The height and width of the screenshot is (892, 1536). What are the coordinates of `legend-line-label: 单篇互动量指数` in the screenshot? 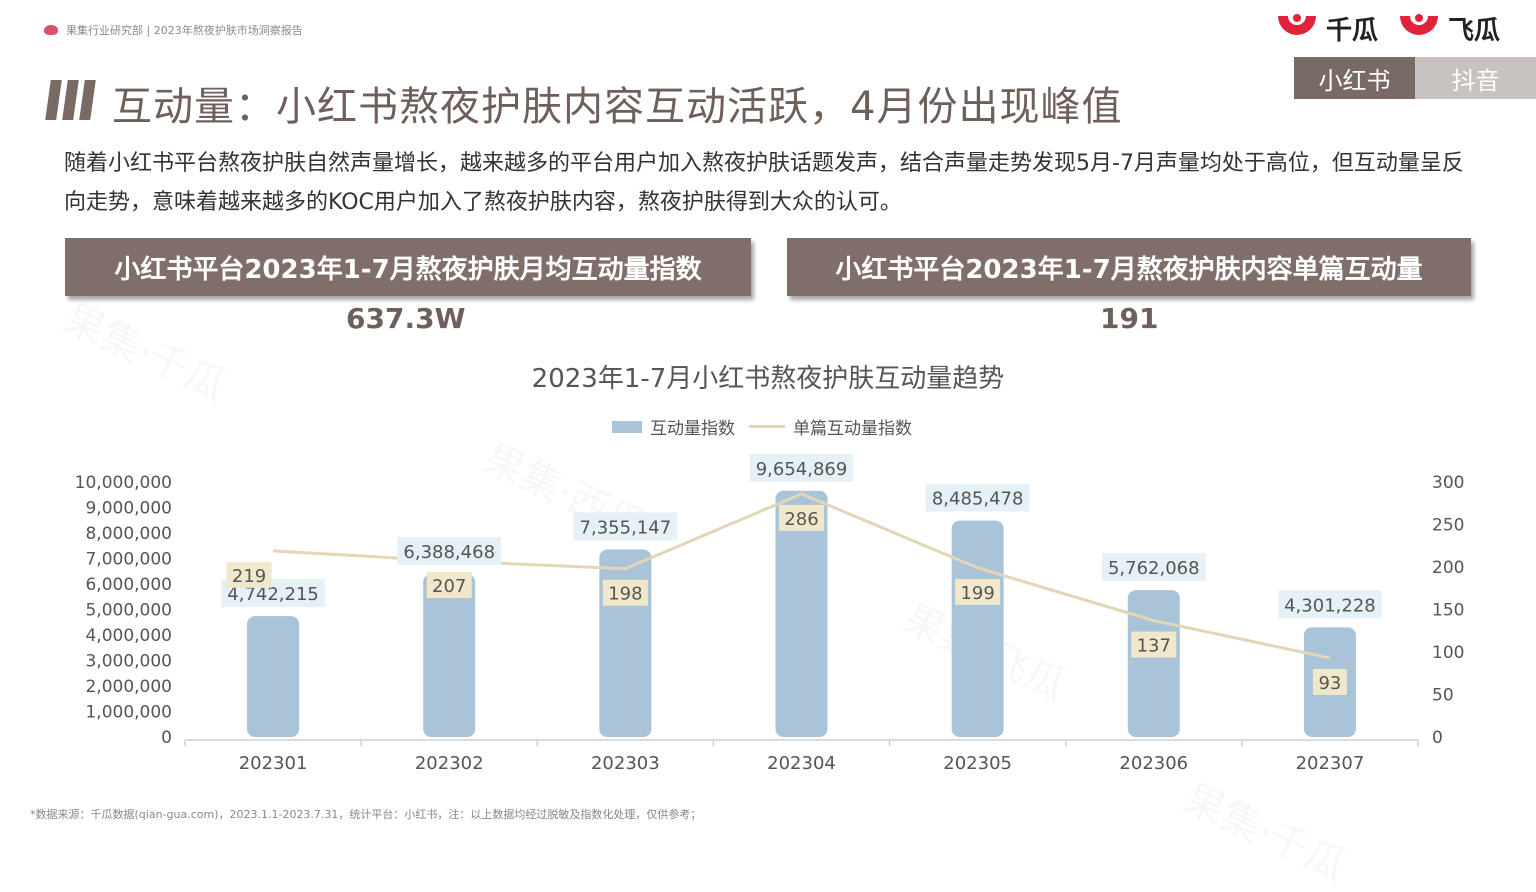 It's located at (852, 429).